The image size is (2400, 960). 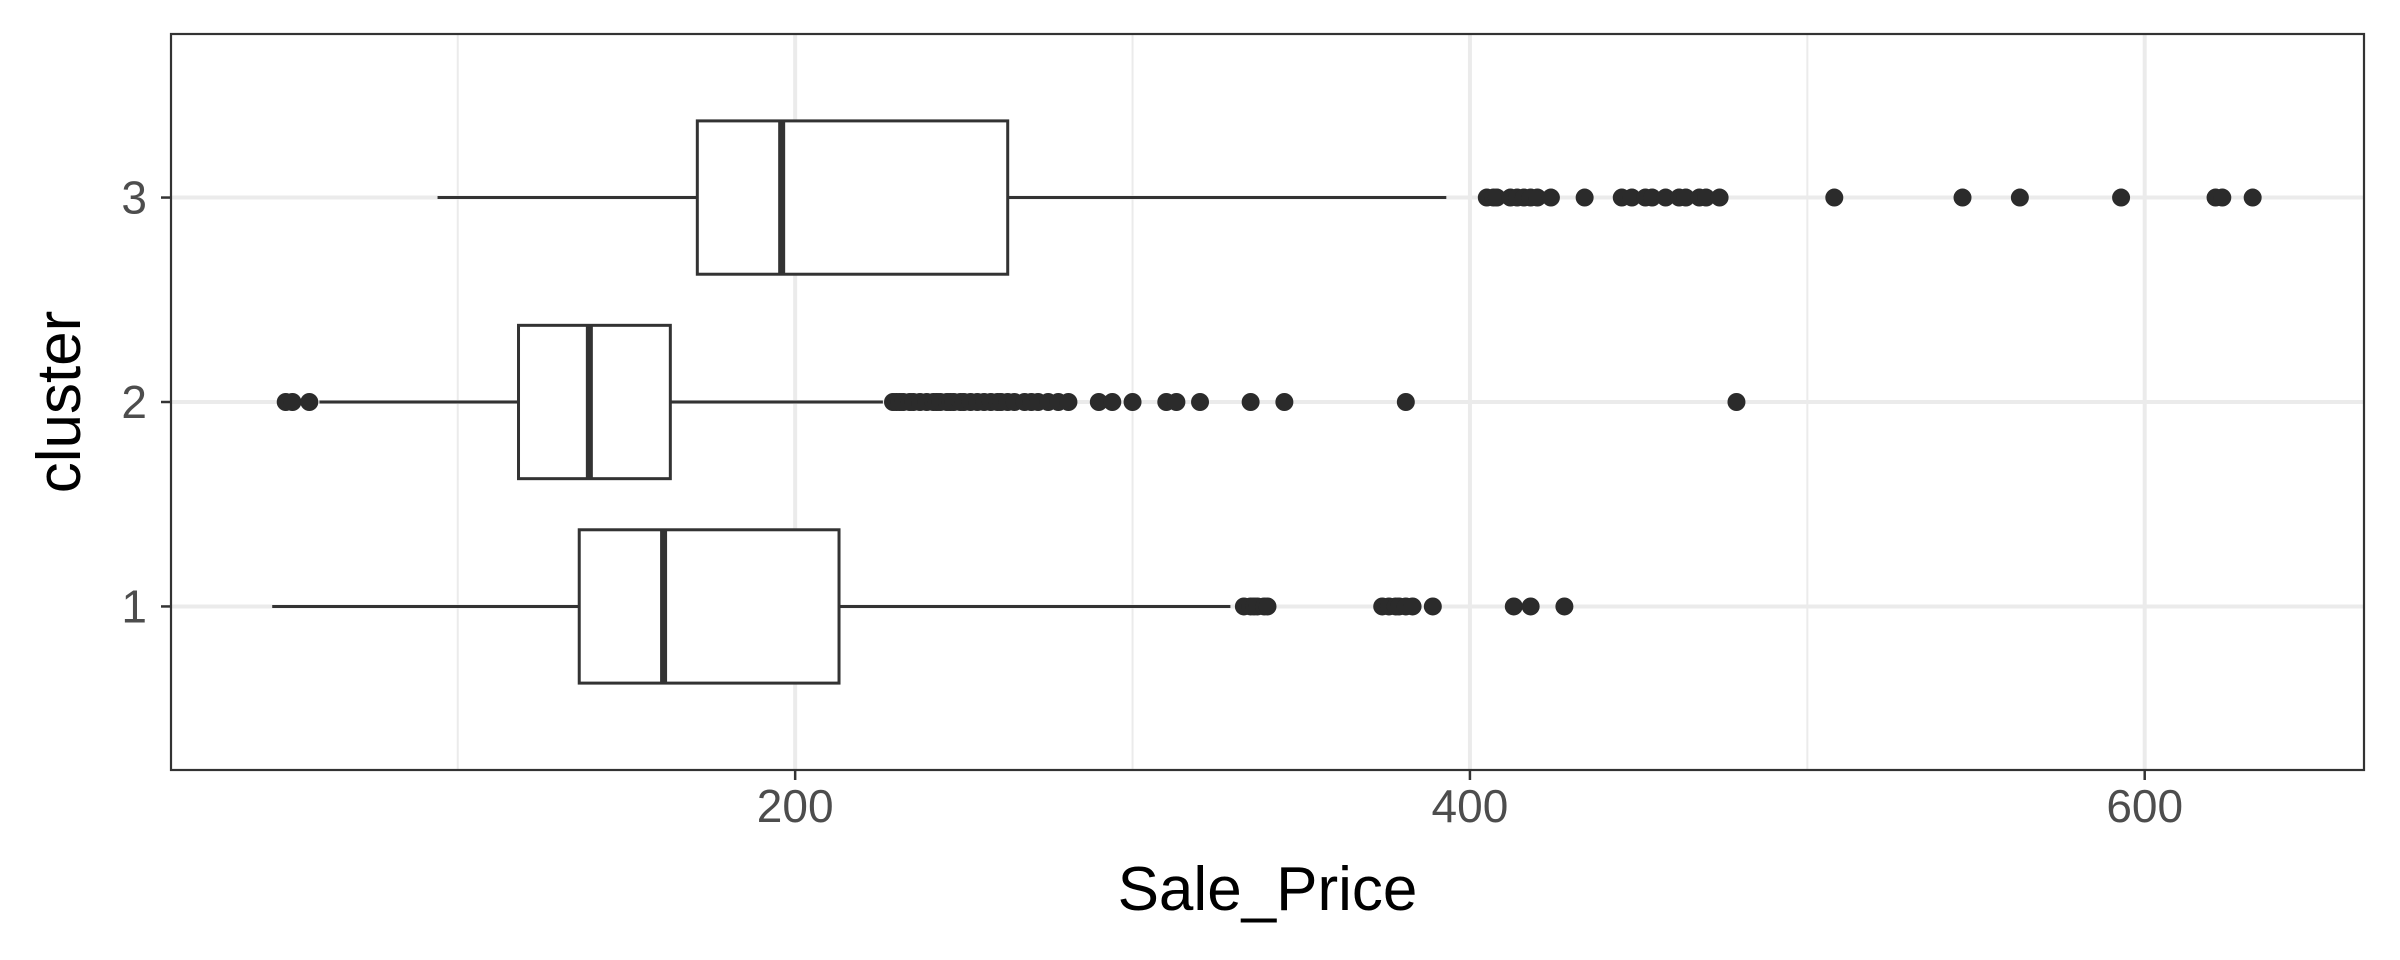 I want to click on x-tick-label: 600, so click(x=2144, y=806).